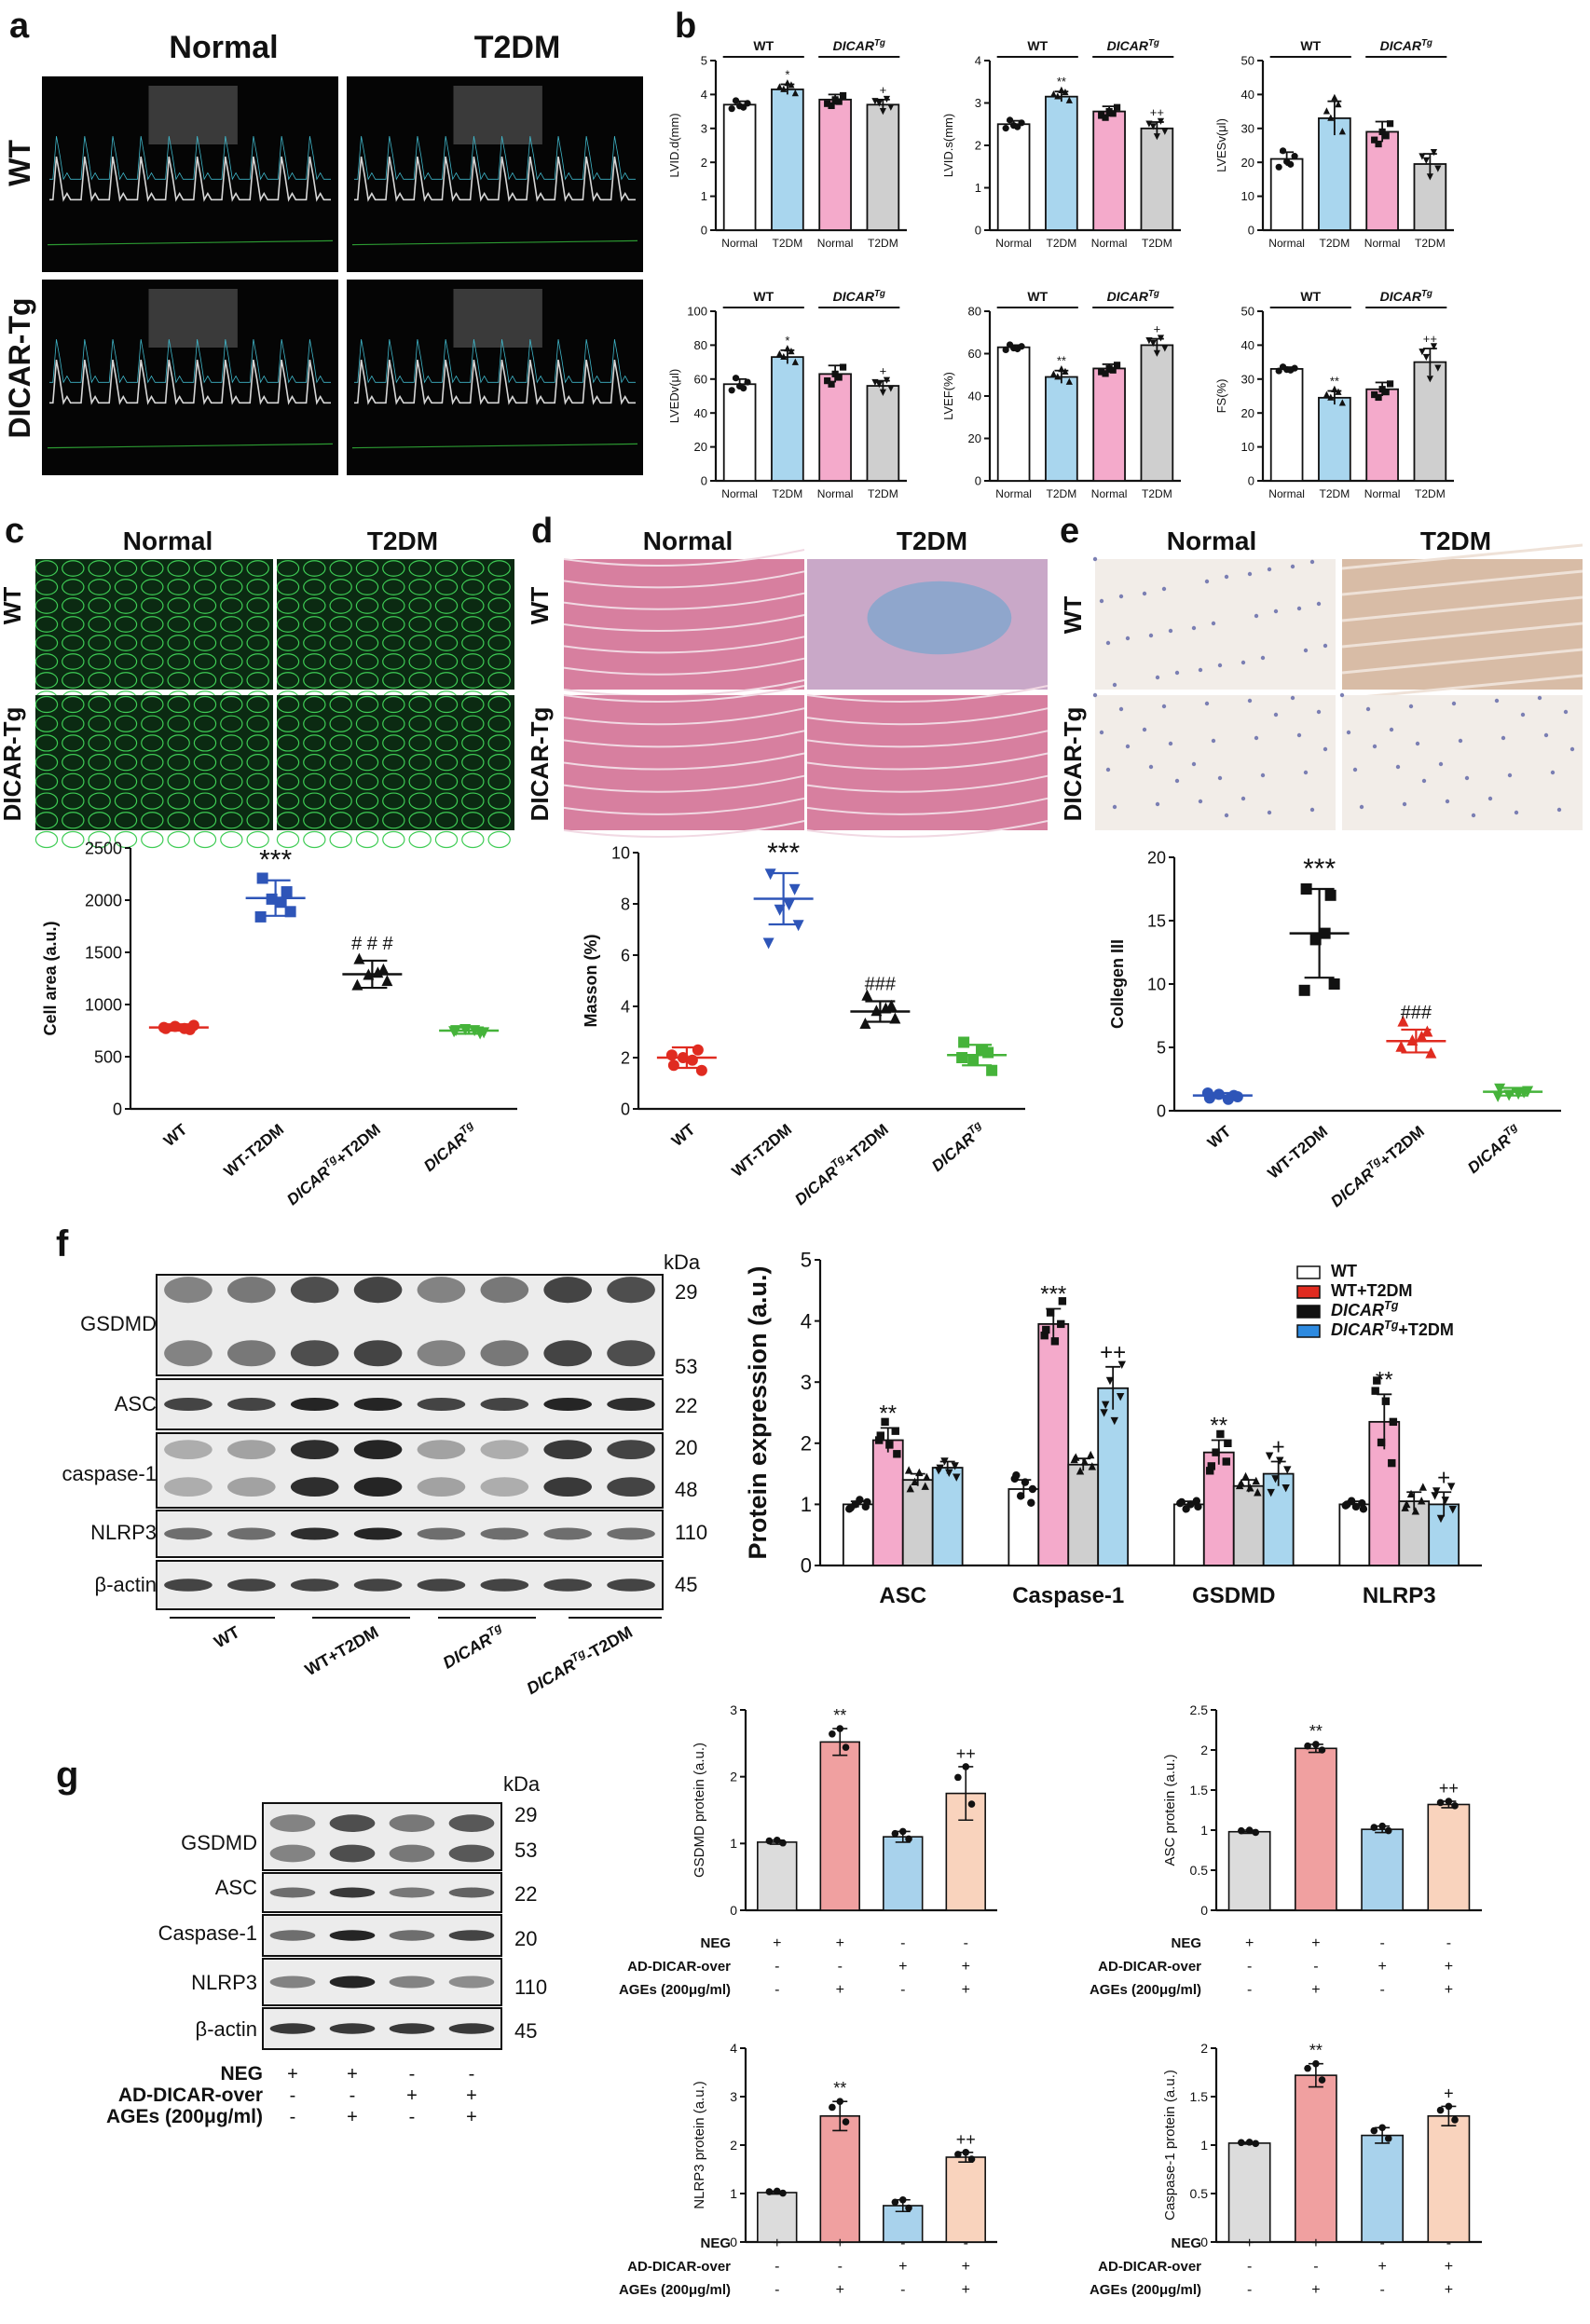 The width and height of the screenshot is (1590, 2324). Describe the element at coordinates (1101, 732) in the screenshot. I see `ihc-tg-normal-nucleus` at that location.